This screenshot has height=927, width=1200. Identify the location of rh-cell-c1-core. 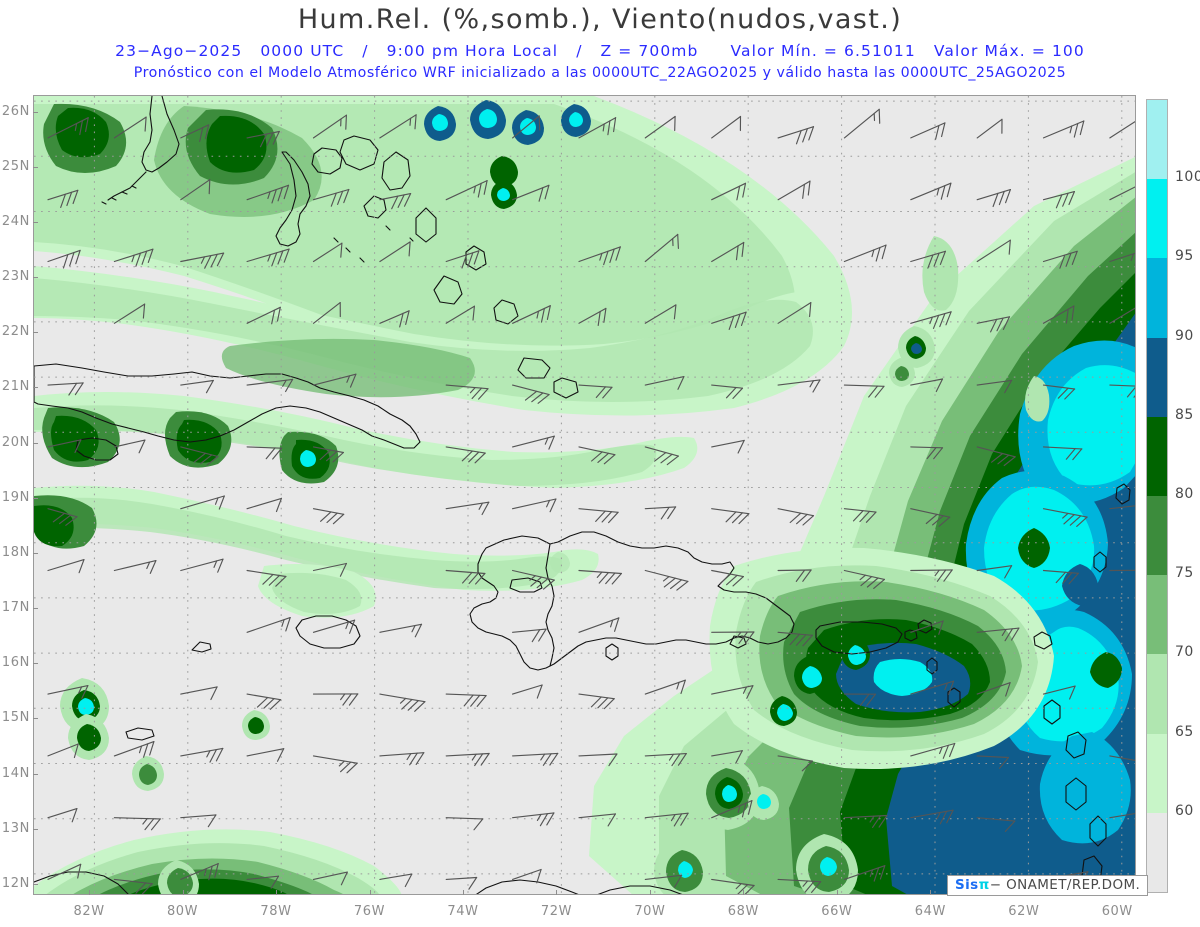
(729, 793).